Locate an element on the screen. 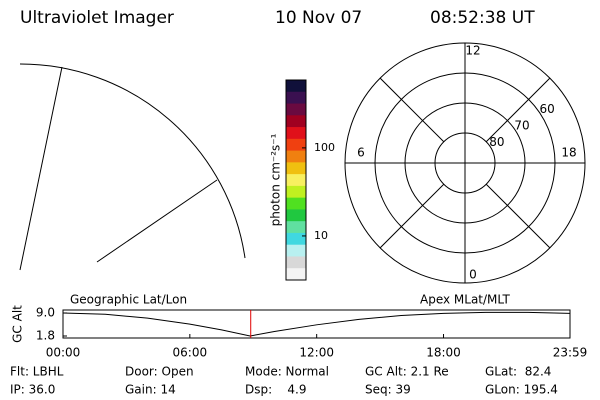  status-field: GLat: 82.4 is located at coordinates (518, 372).